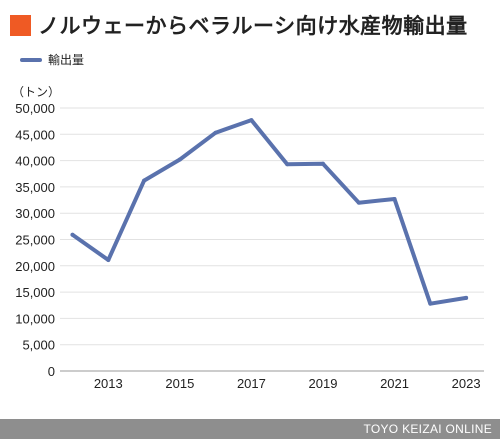  I want to click on legend-label: 輸出量, so click(66, 60).